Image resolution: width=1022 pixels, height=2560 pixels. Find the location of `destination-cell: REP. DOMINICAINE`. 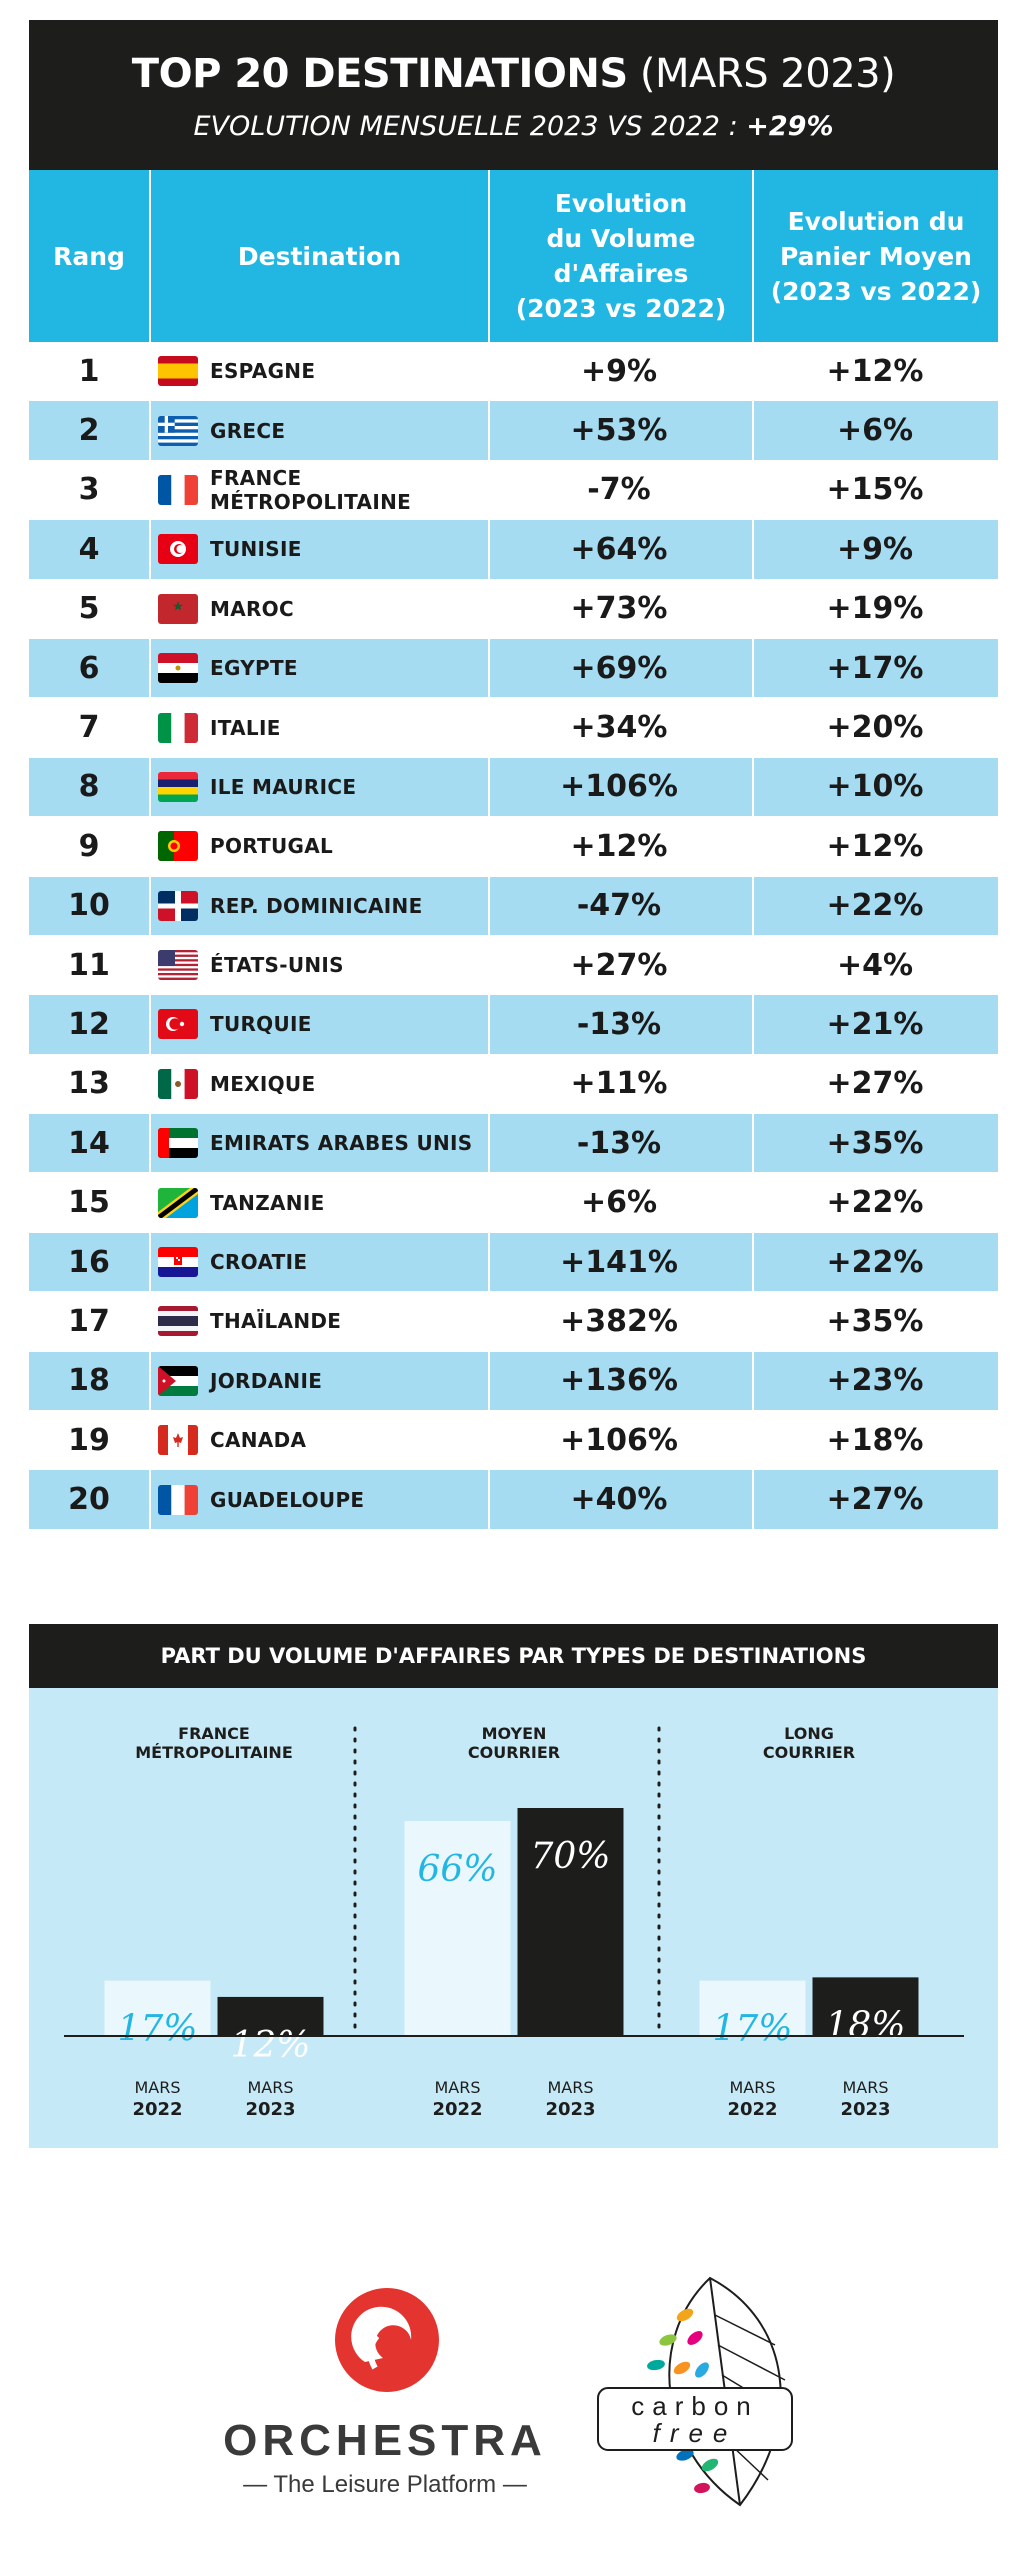

destination-cell: REP. DOMINICAINE is located at coordinates (323, 906).